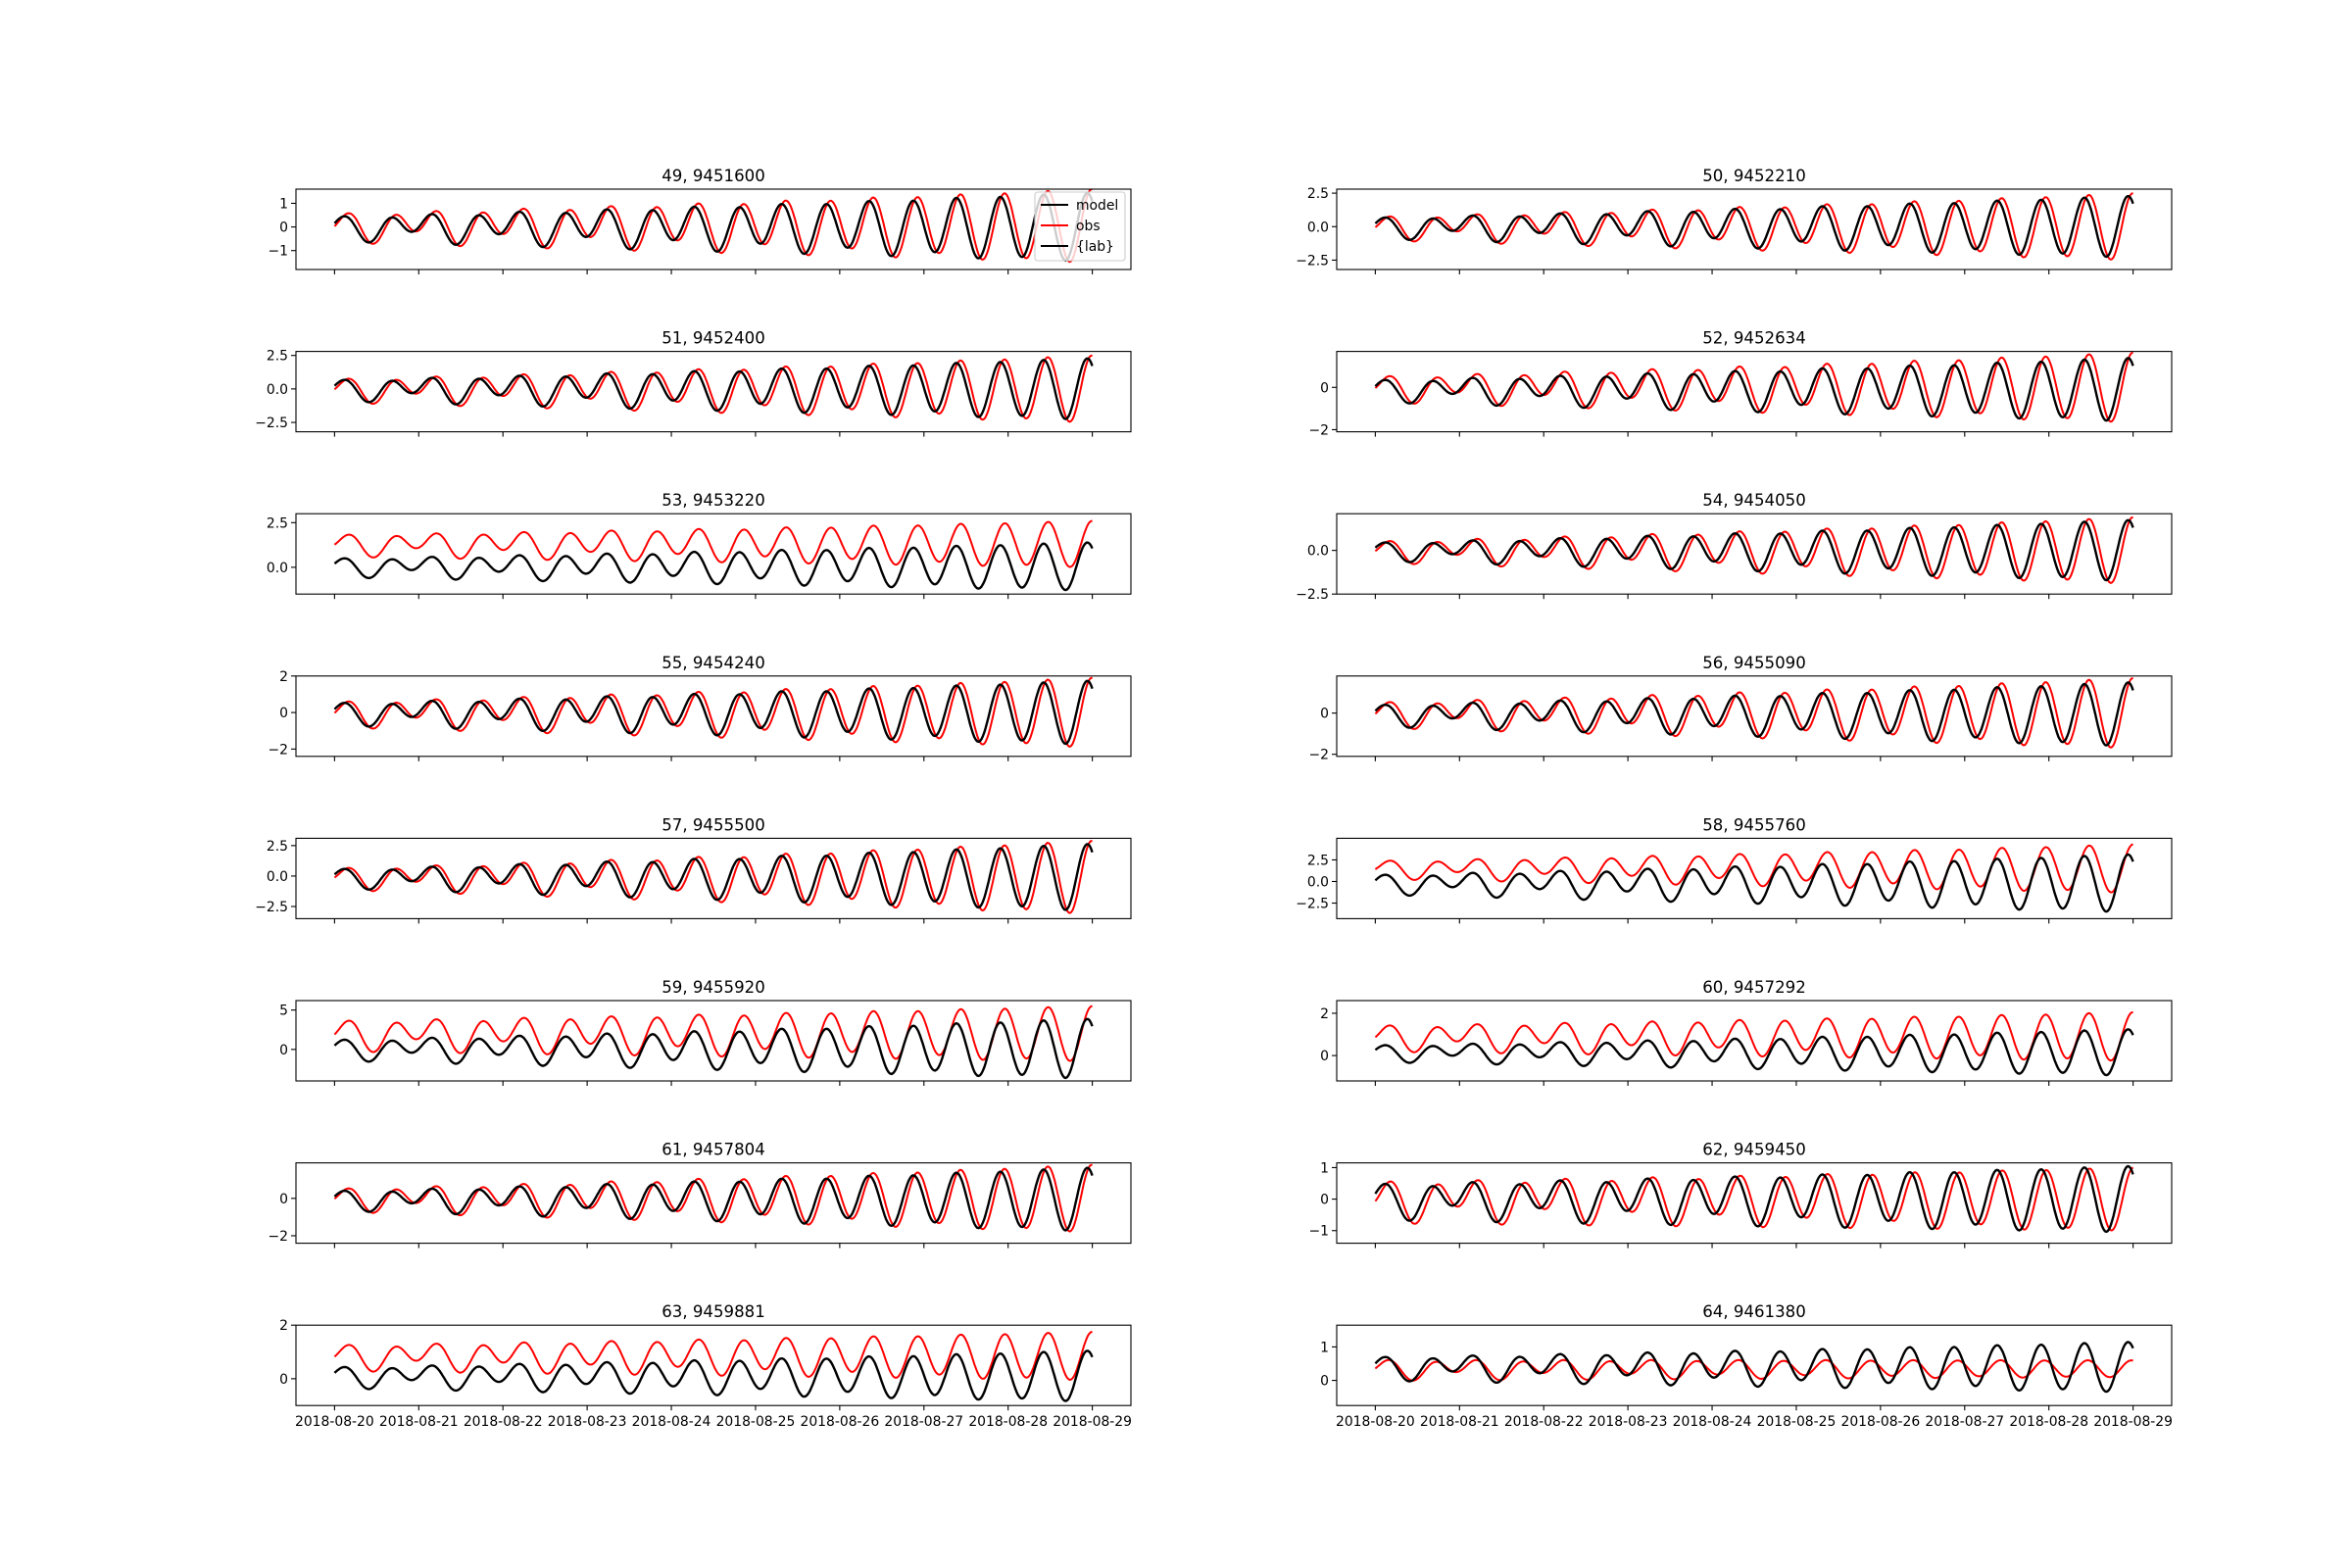  I want to click on subplot-51-9452400: 51, 9452400 2.5 0.0 −2.5, so click(693, 383).